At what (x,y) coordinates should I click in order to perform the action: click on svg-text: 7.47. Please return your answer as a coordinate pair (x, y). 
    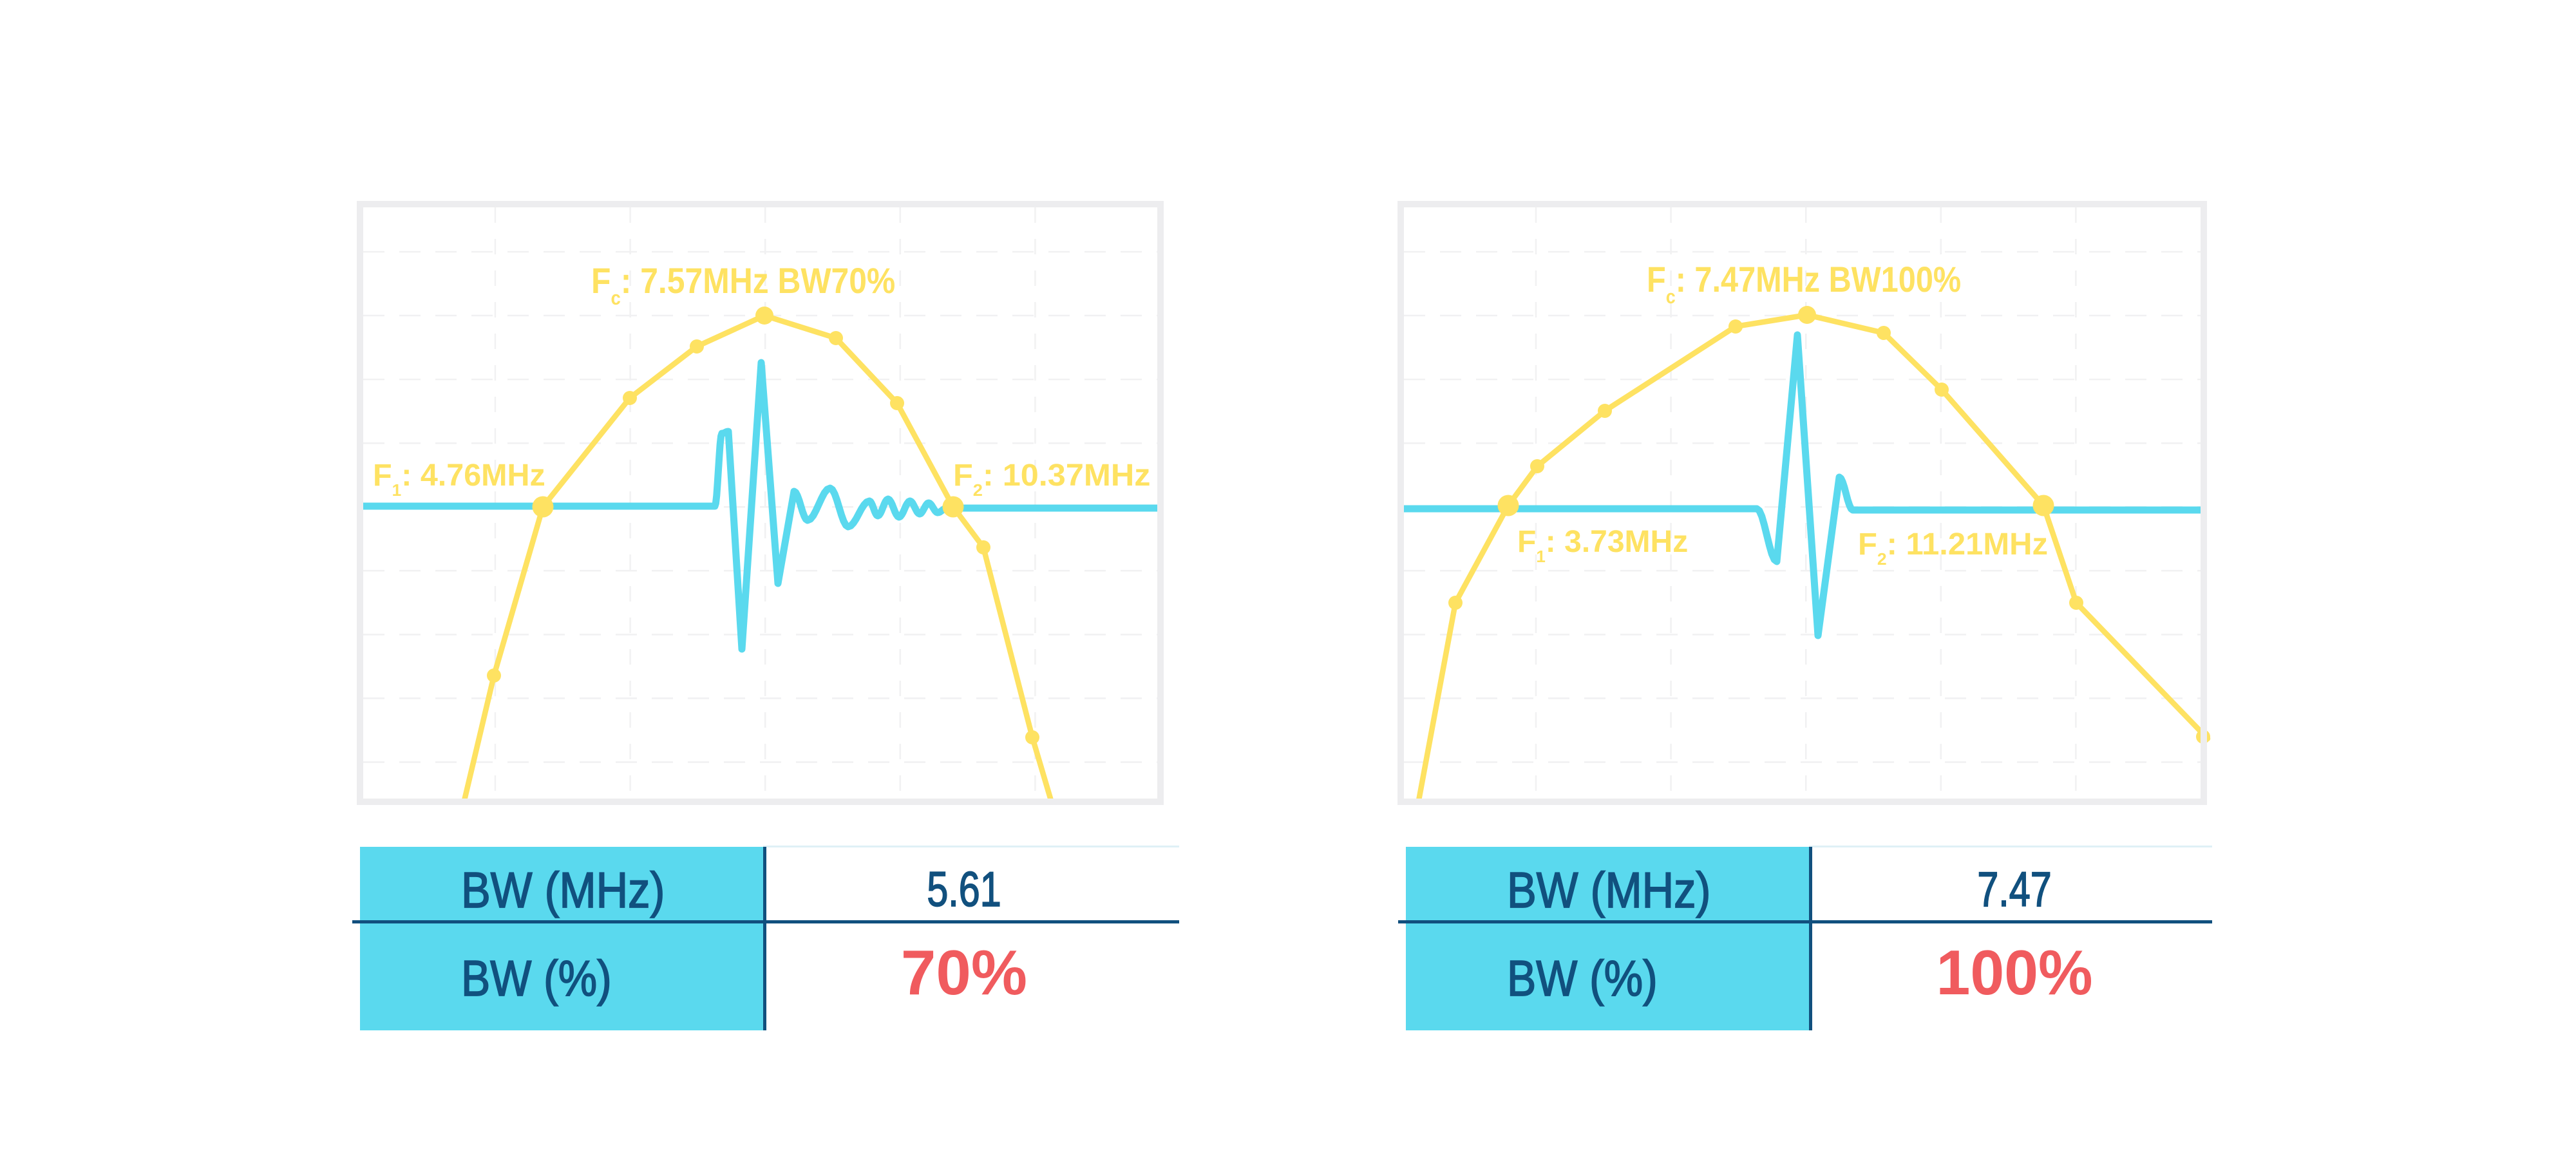
    Looking at the image, I should click on (2014, 889).